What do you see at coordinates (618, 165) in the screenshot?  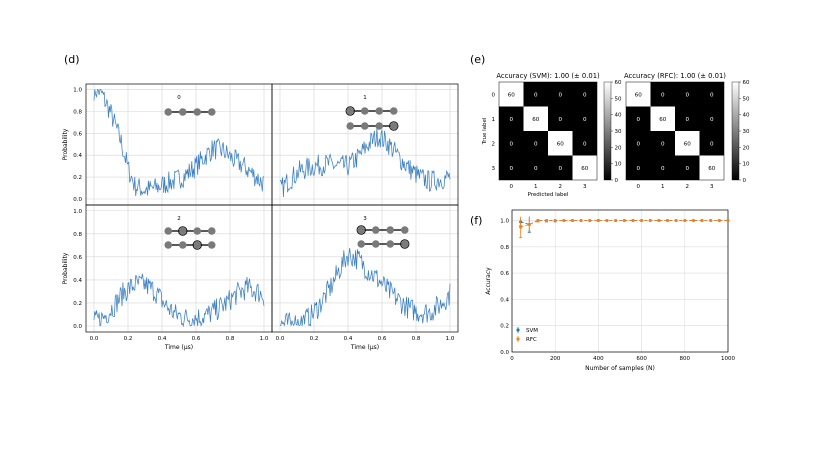 I see `colorbar-tick-label: 10` at bounding box center [618, 165].